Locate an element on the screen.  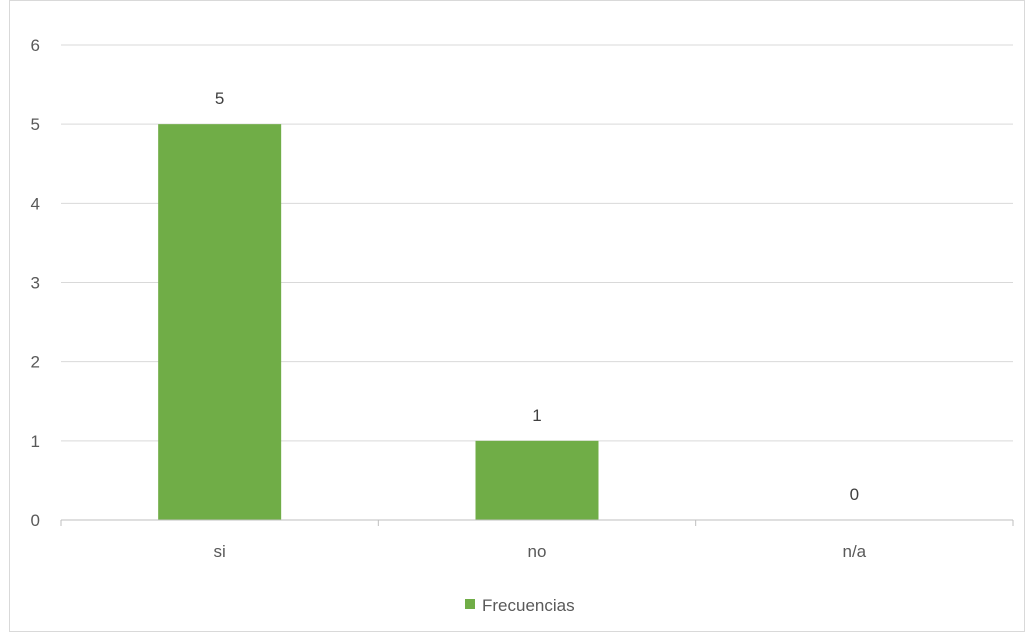
data-label: 0 is located at coordinates (854, 494).